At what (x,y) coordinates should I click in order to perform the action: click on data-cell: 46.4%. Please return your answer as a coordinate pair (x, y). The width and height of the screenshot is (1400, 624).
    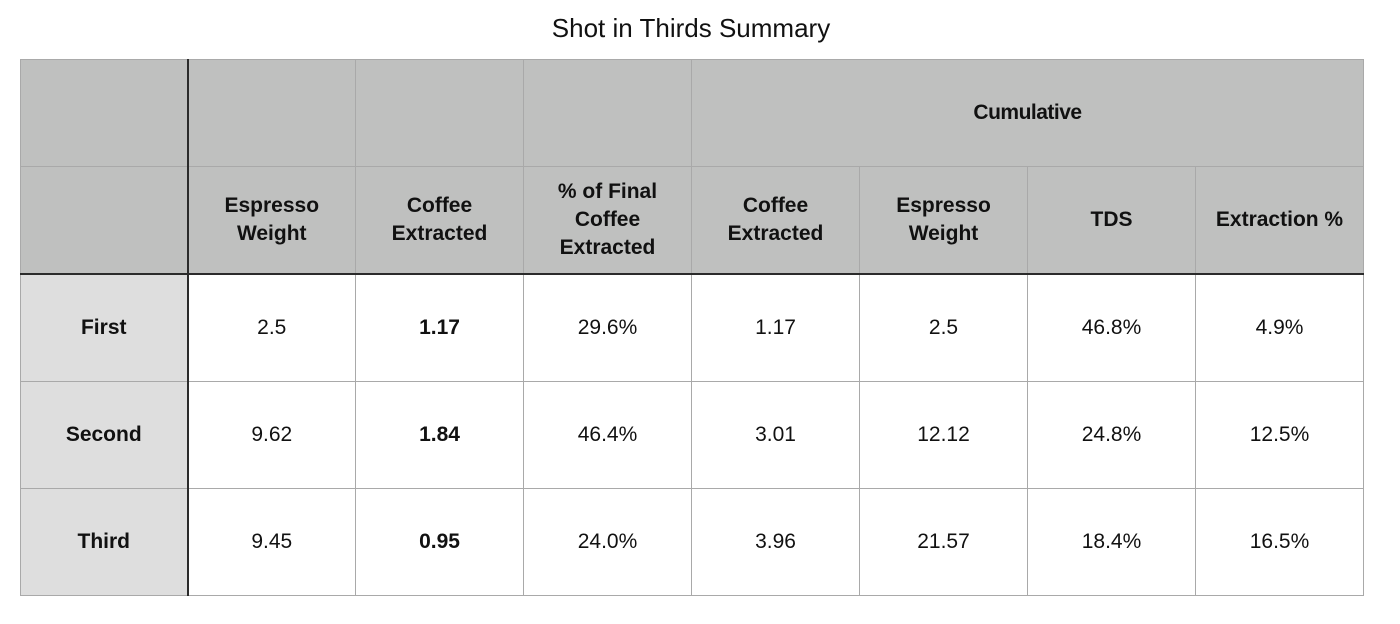
    Looking at the image, I should click on (607, 435).